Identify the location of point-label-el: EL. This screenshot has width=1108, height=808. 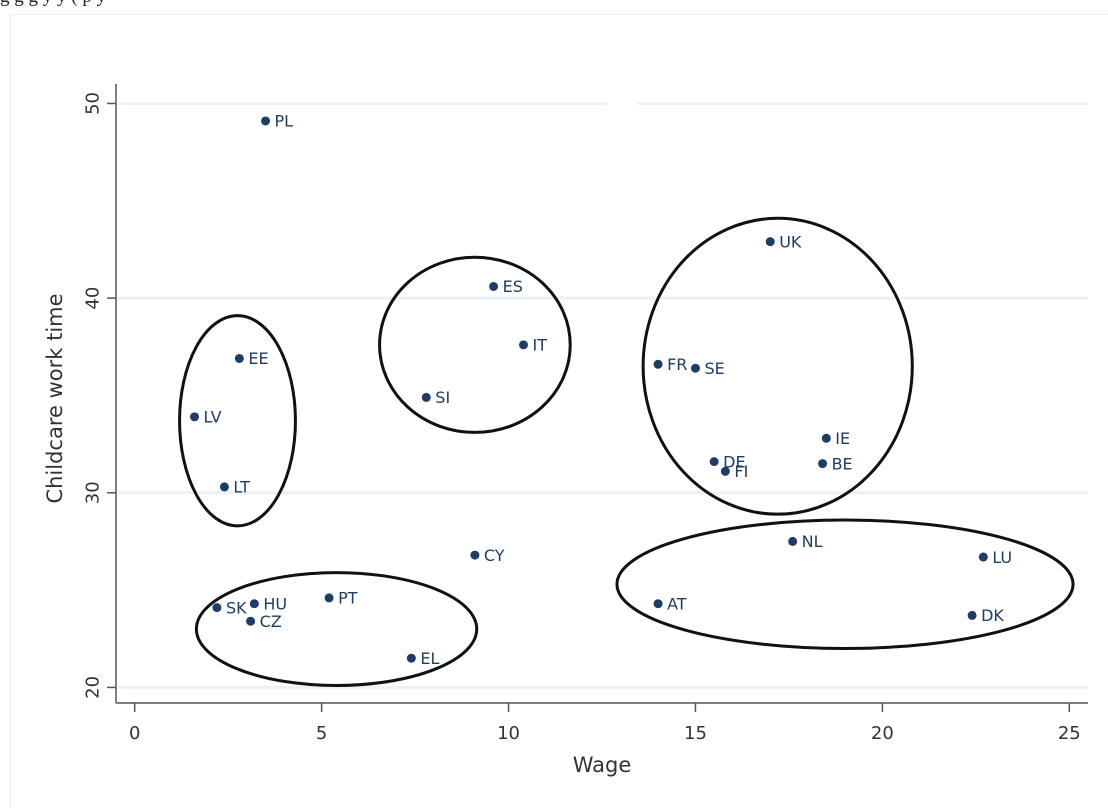
(429, 658).